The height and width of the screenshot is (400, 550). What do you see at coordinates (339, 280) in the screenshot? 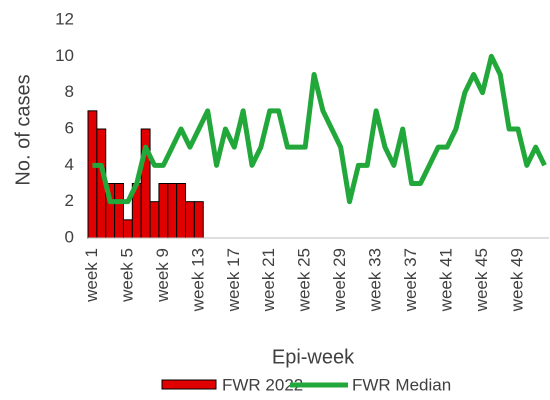
I see `x-tick-label: week 29` at bounding box center [339, 280].